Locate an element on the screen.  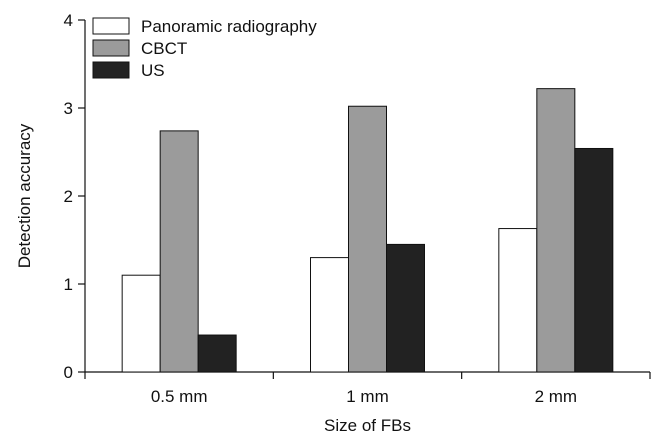
y-tick-label-2: 2 is located at coordinates (68, 196).